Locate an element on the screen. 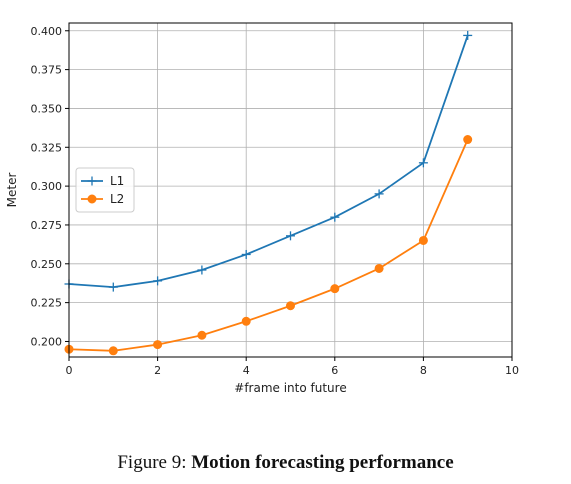 The image size is (571, 484). y-tick-label: 0.275 is located at coordinates (47, 225).